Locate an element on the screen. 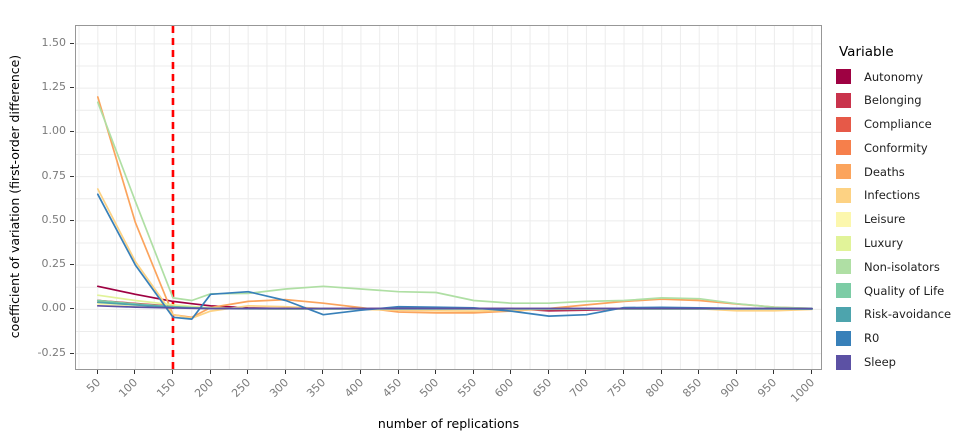  y-tick-label: 0.75 is located at coordinates (54, 175).